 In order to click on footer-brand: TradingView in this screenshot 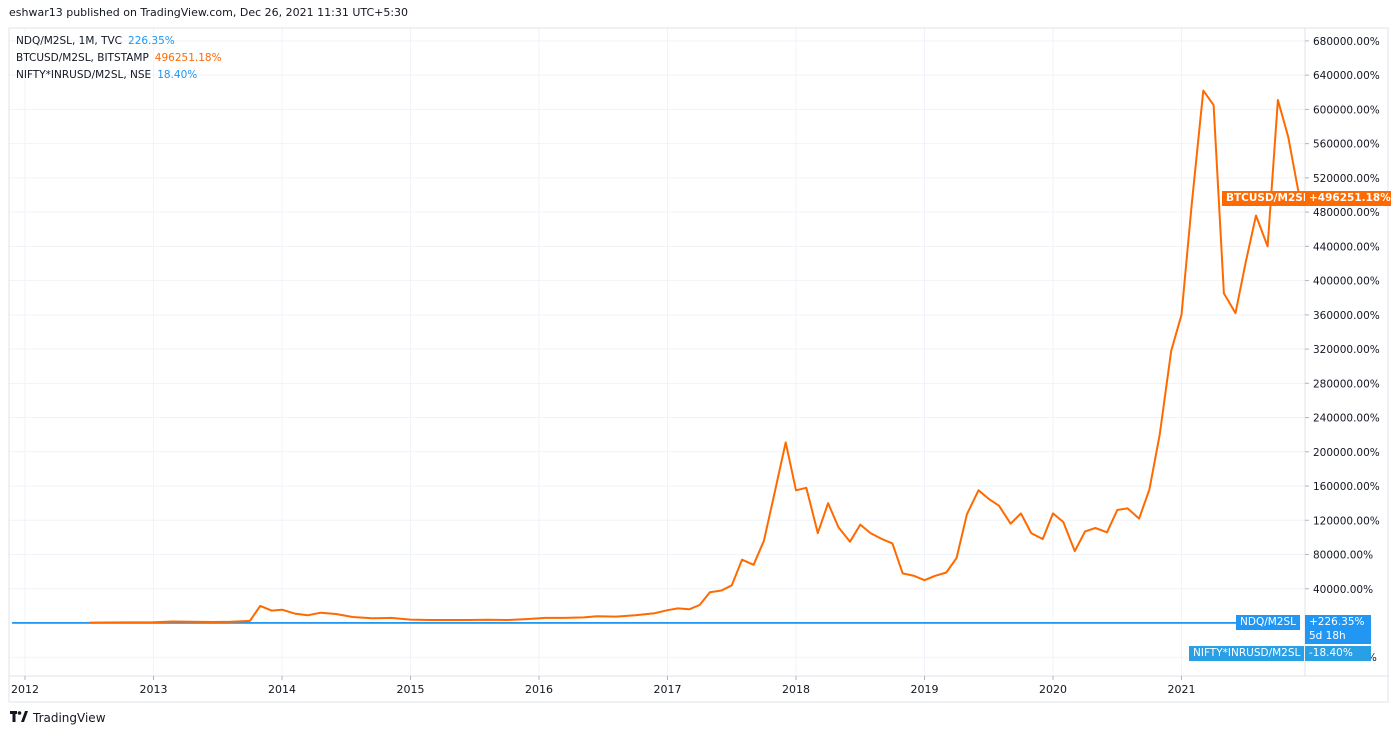, I will do `click(58, 718)`.